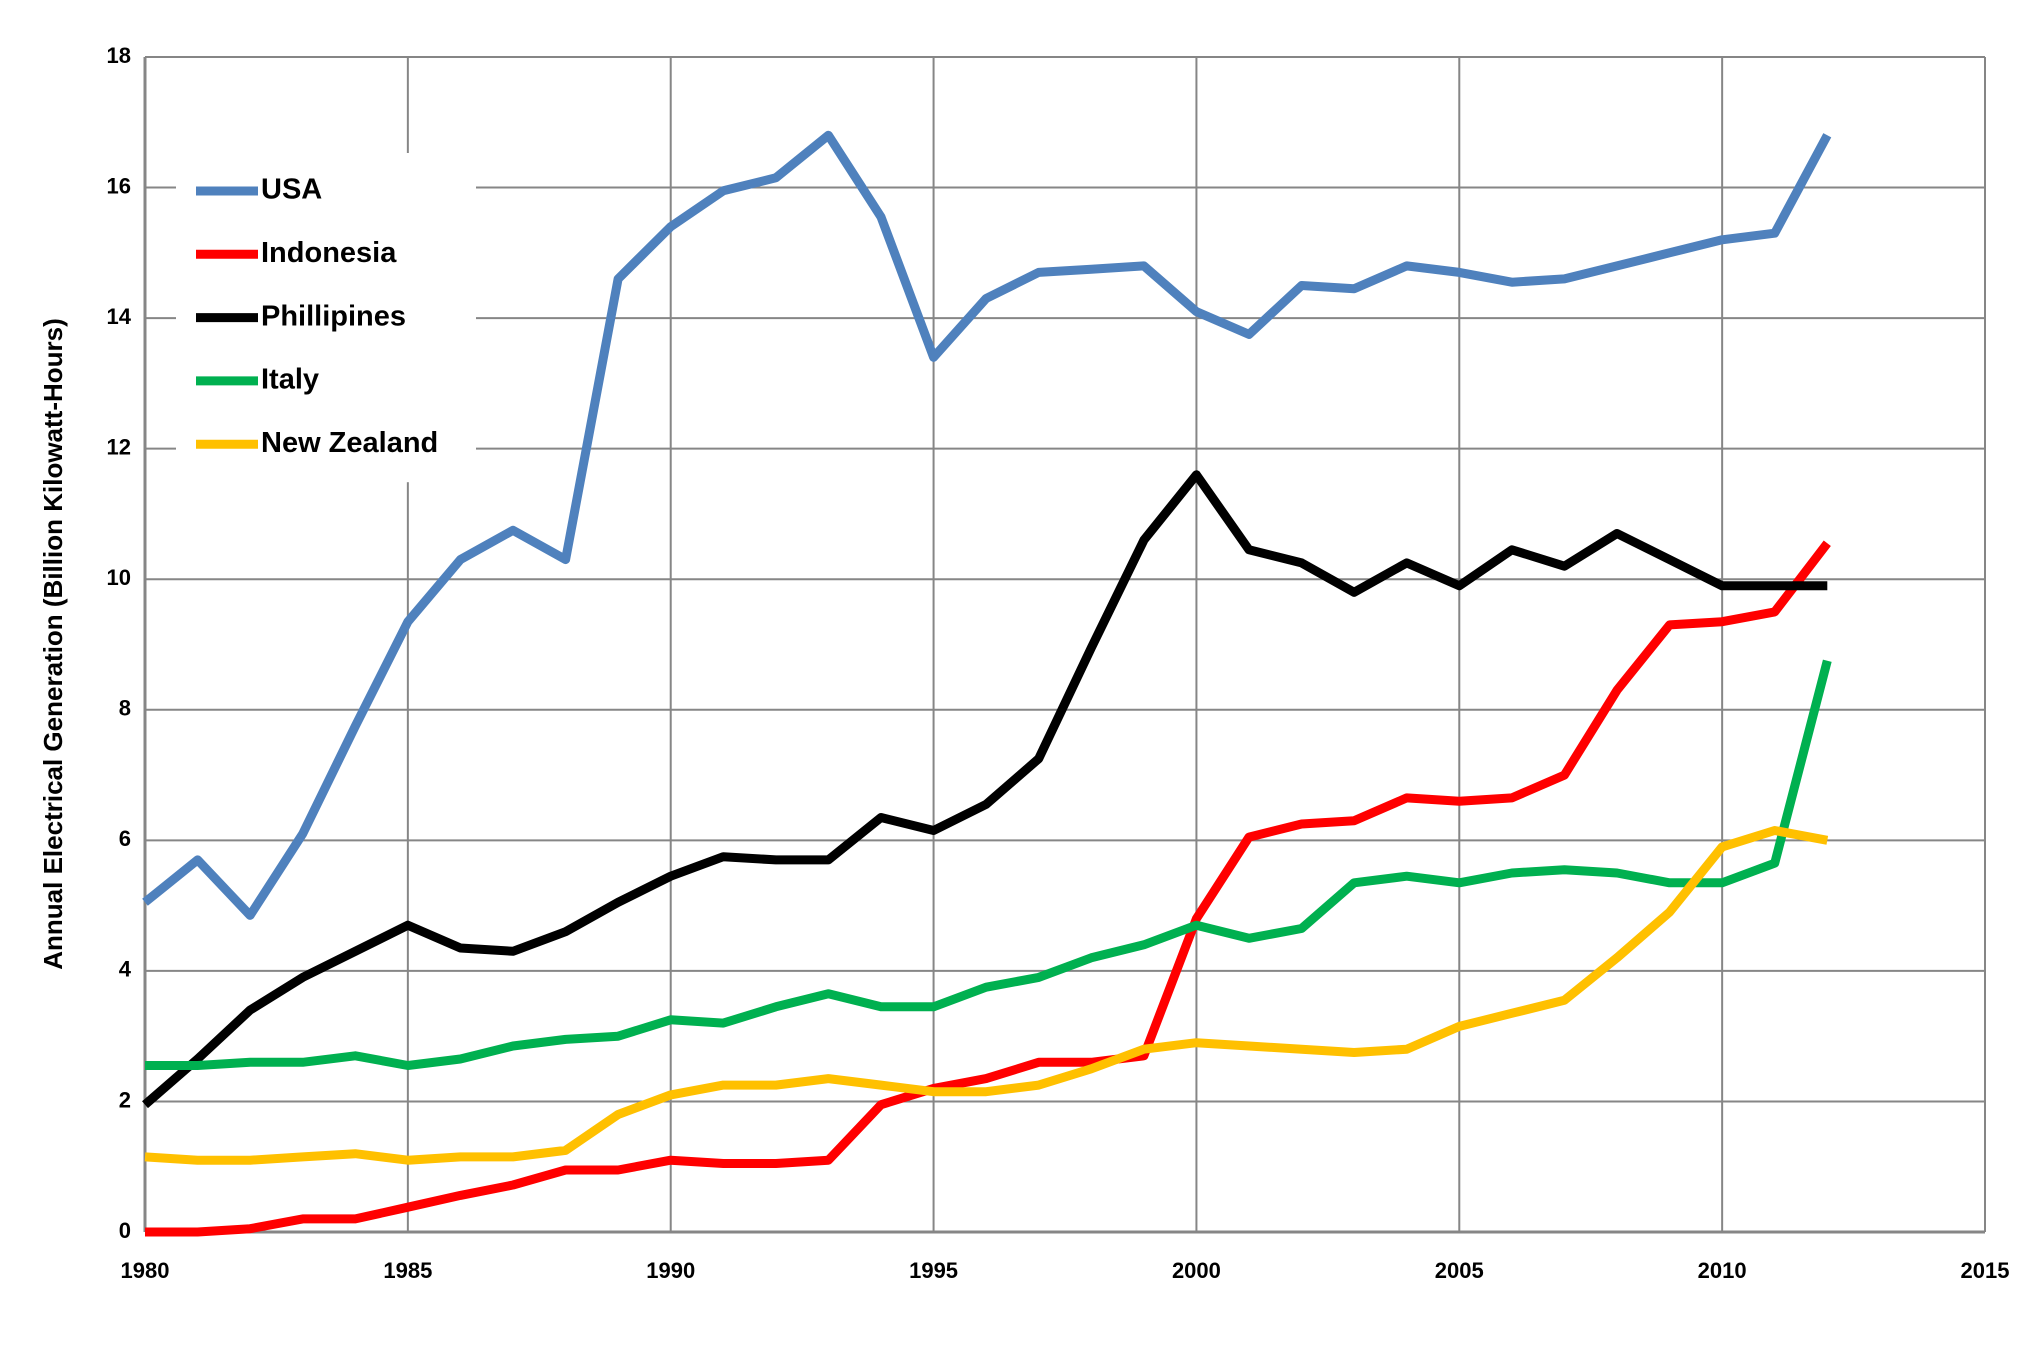 This screenshot has width=2025, height=1350. I want to click on x-tick-label: 2015, so click(1985, 1270).